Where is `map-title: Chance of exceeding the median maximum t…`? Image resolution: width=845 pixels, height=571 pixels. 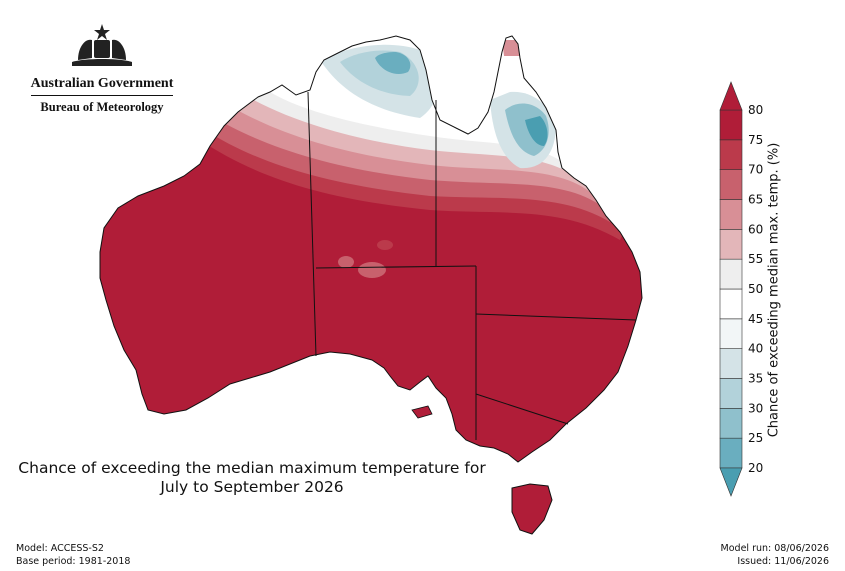 map-title: Chance of exceeding the median maximum t… is located at coordinates (252, 478).